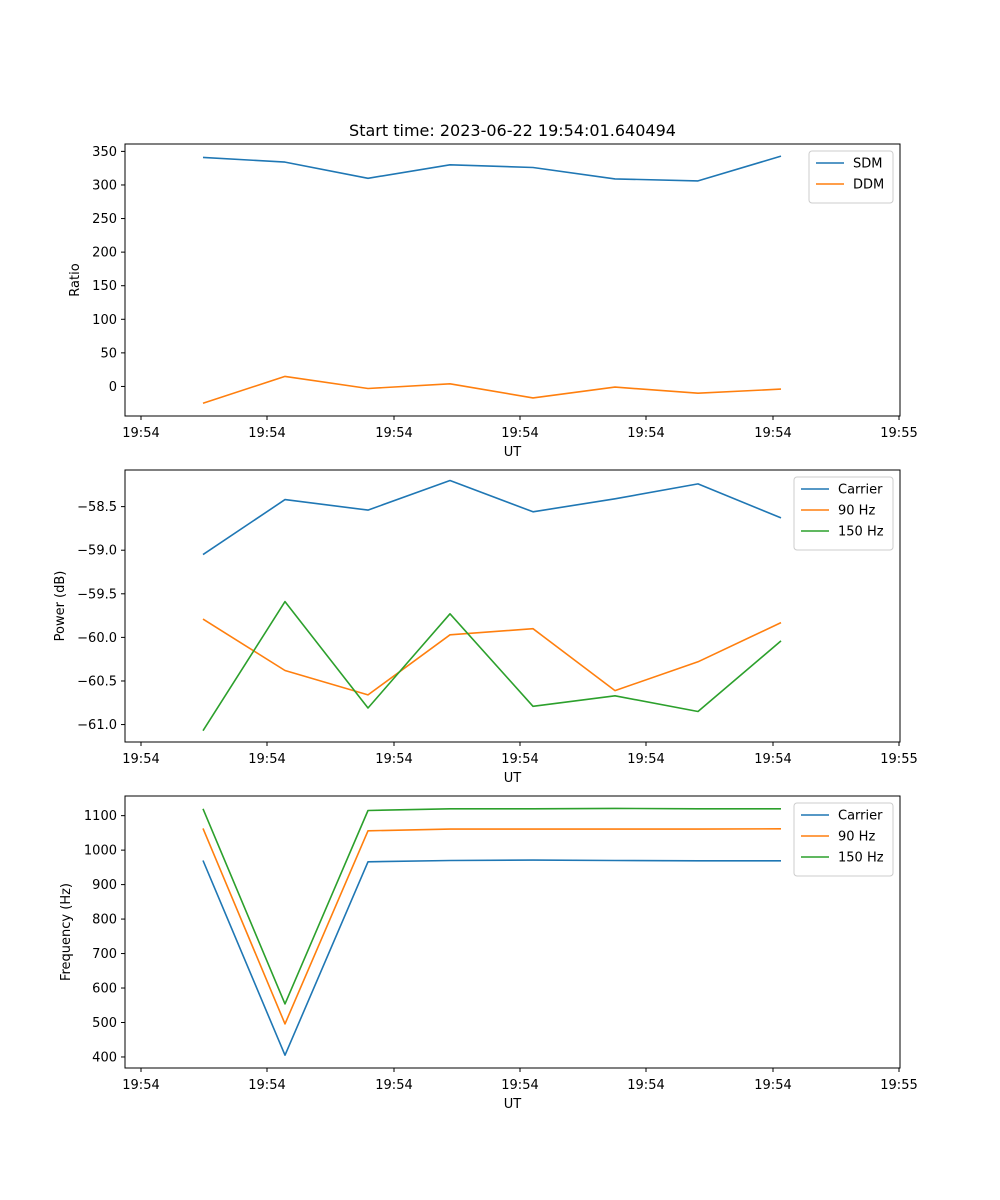  Describe the element at coordinates (104, 185) in the screenshot. I see `y-tick-label: 300` at that location.